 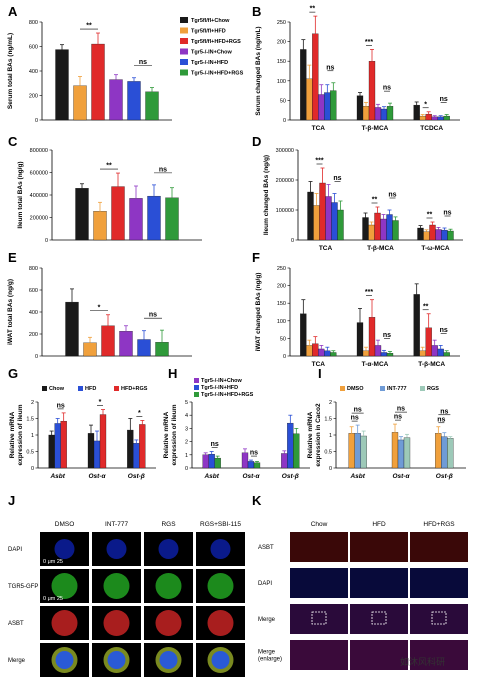 What do you see at coordinates (281, 269) in the screenshot?
I see `y-tick-label: 250` at bounding box center [281, 269].